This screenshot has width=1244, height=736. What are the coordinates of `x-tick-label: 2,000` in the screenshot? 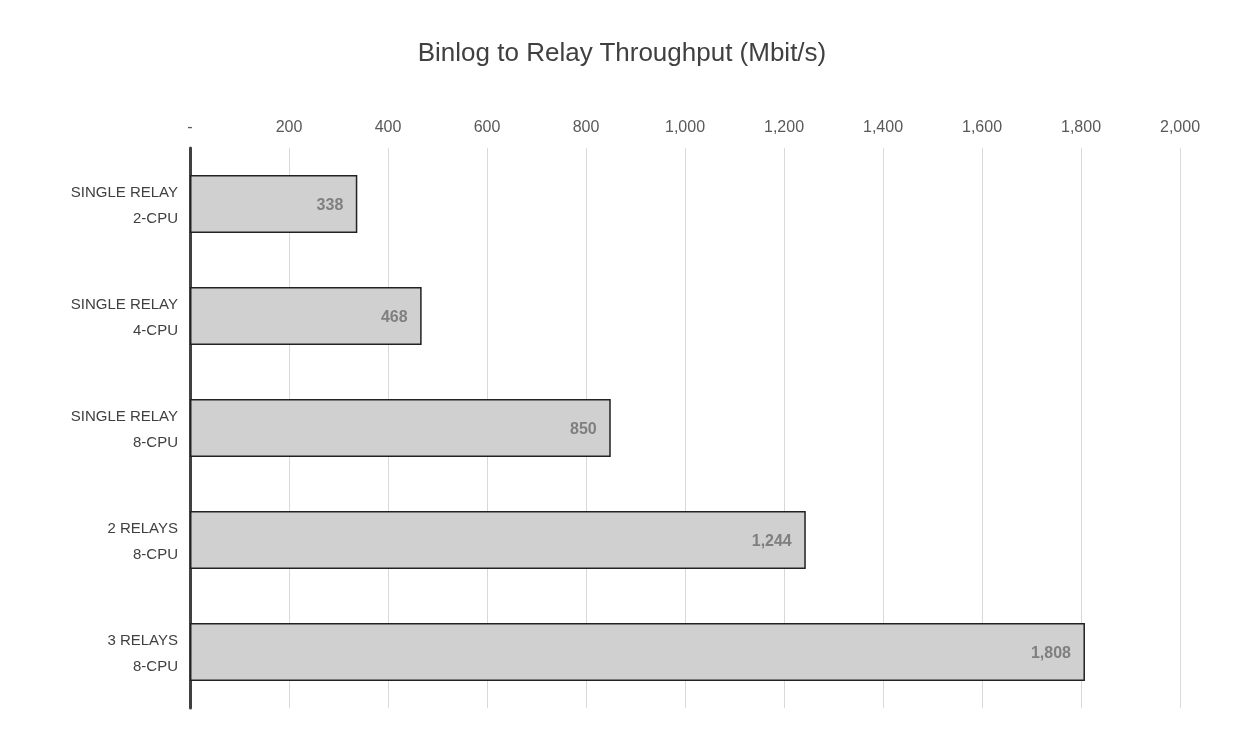 It's located at (1180, 126).